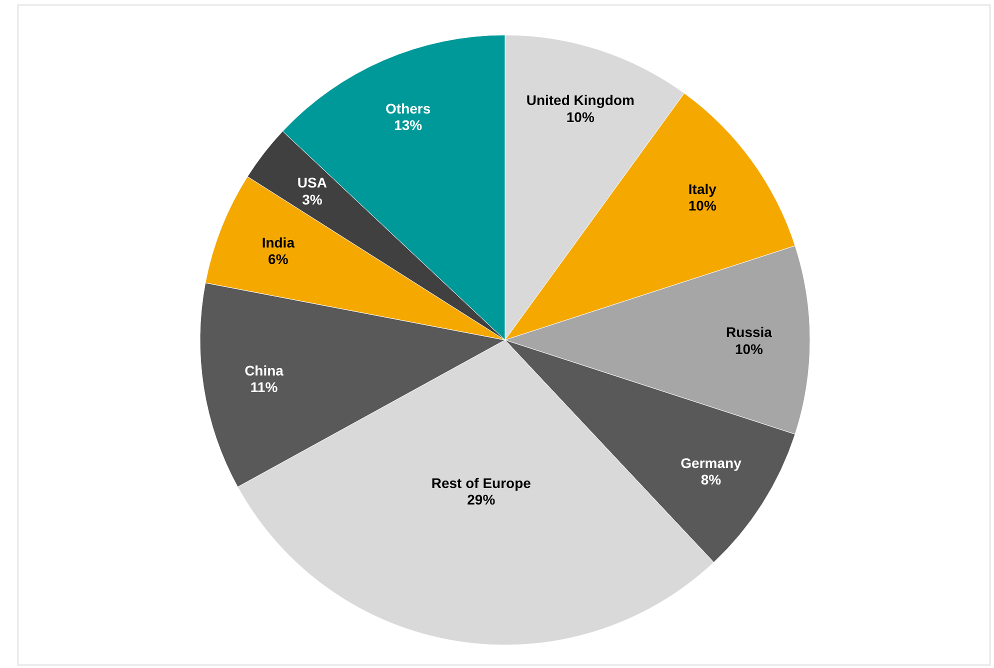 The image size is (994, 668). What do you see at coordinates (711, 480) in the screenshot?
I see `data-label: 8%` at bounding box center [711, 480].